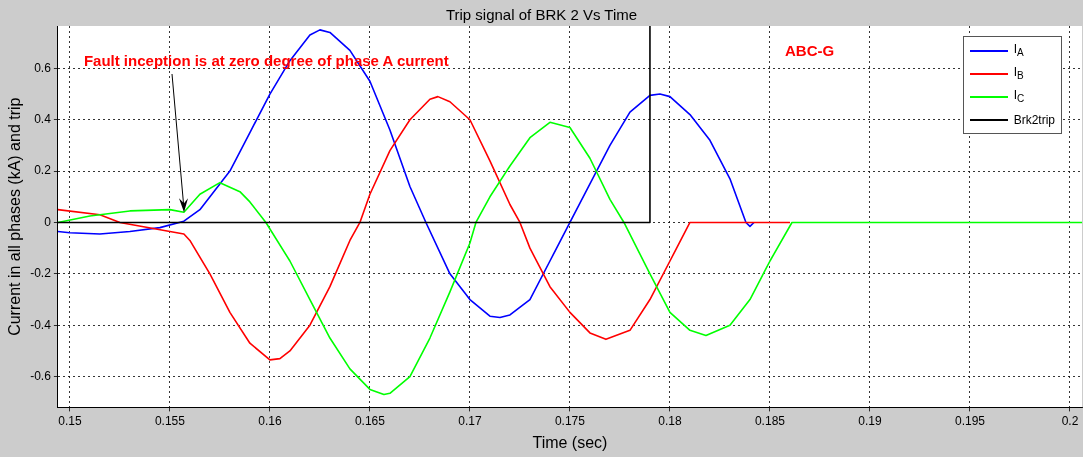  What do you see at coordinates (470, 420) in the screenshot?
I see `x-tick-label: 0.17` at bounding box center [470, 420].